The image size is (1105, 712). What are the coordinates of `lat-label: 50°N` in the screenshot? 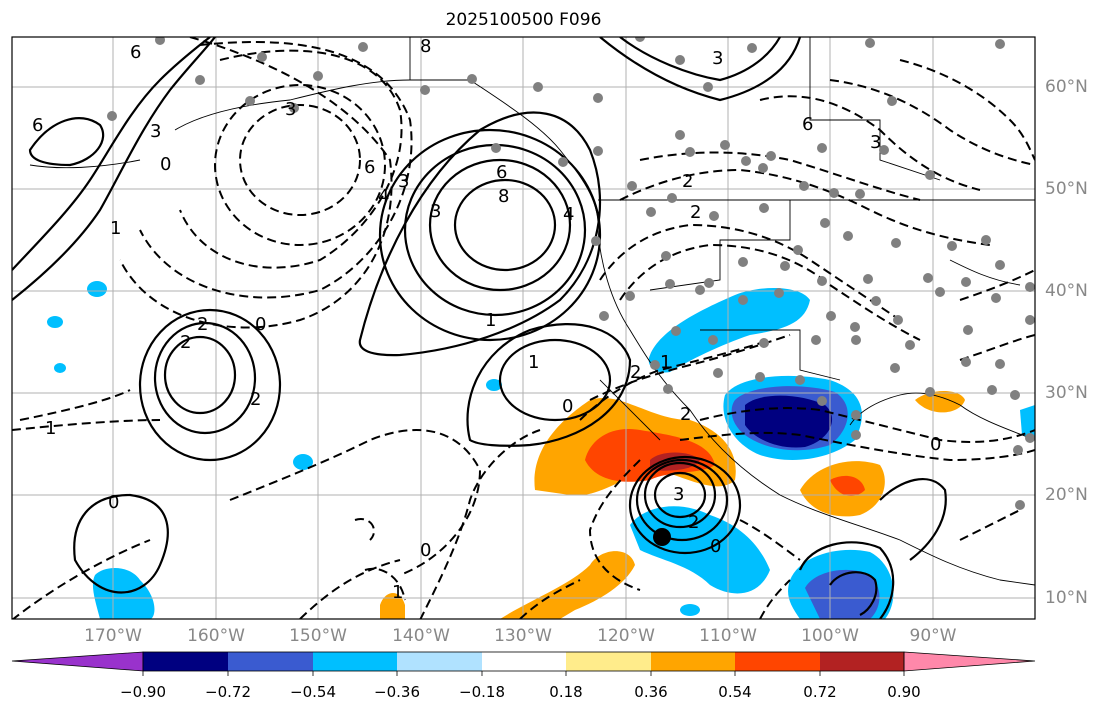 It's located at (1066, 189).